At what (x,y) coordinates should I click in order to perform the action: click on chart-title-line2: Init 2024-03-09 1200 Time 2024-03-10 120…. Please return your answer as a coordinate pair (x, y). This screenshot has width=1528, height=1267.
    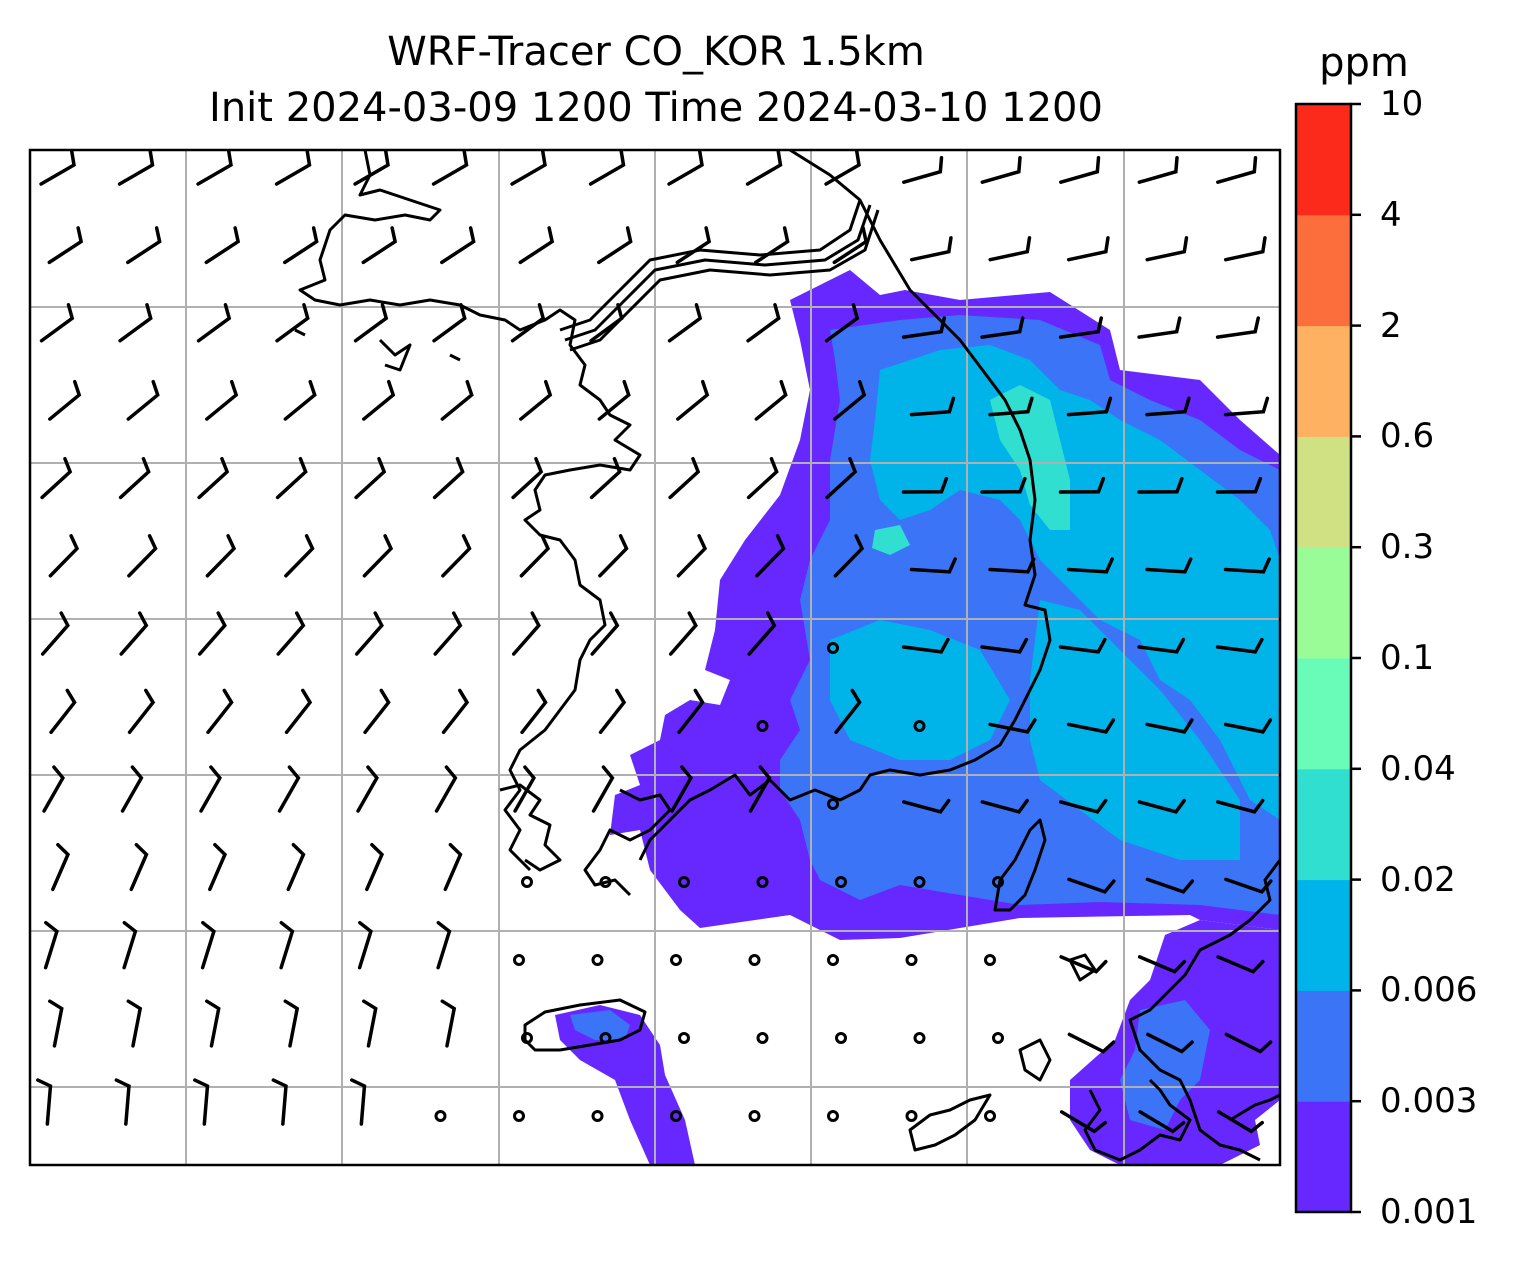
    Looking at the image, I should click on (656, 108).